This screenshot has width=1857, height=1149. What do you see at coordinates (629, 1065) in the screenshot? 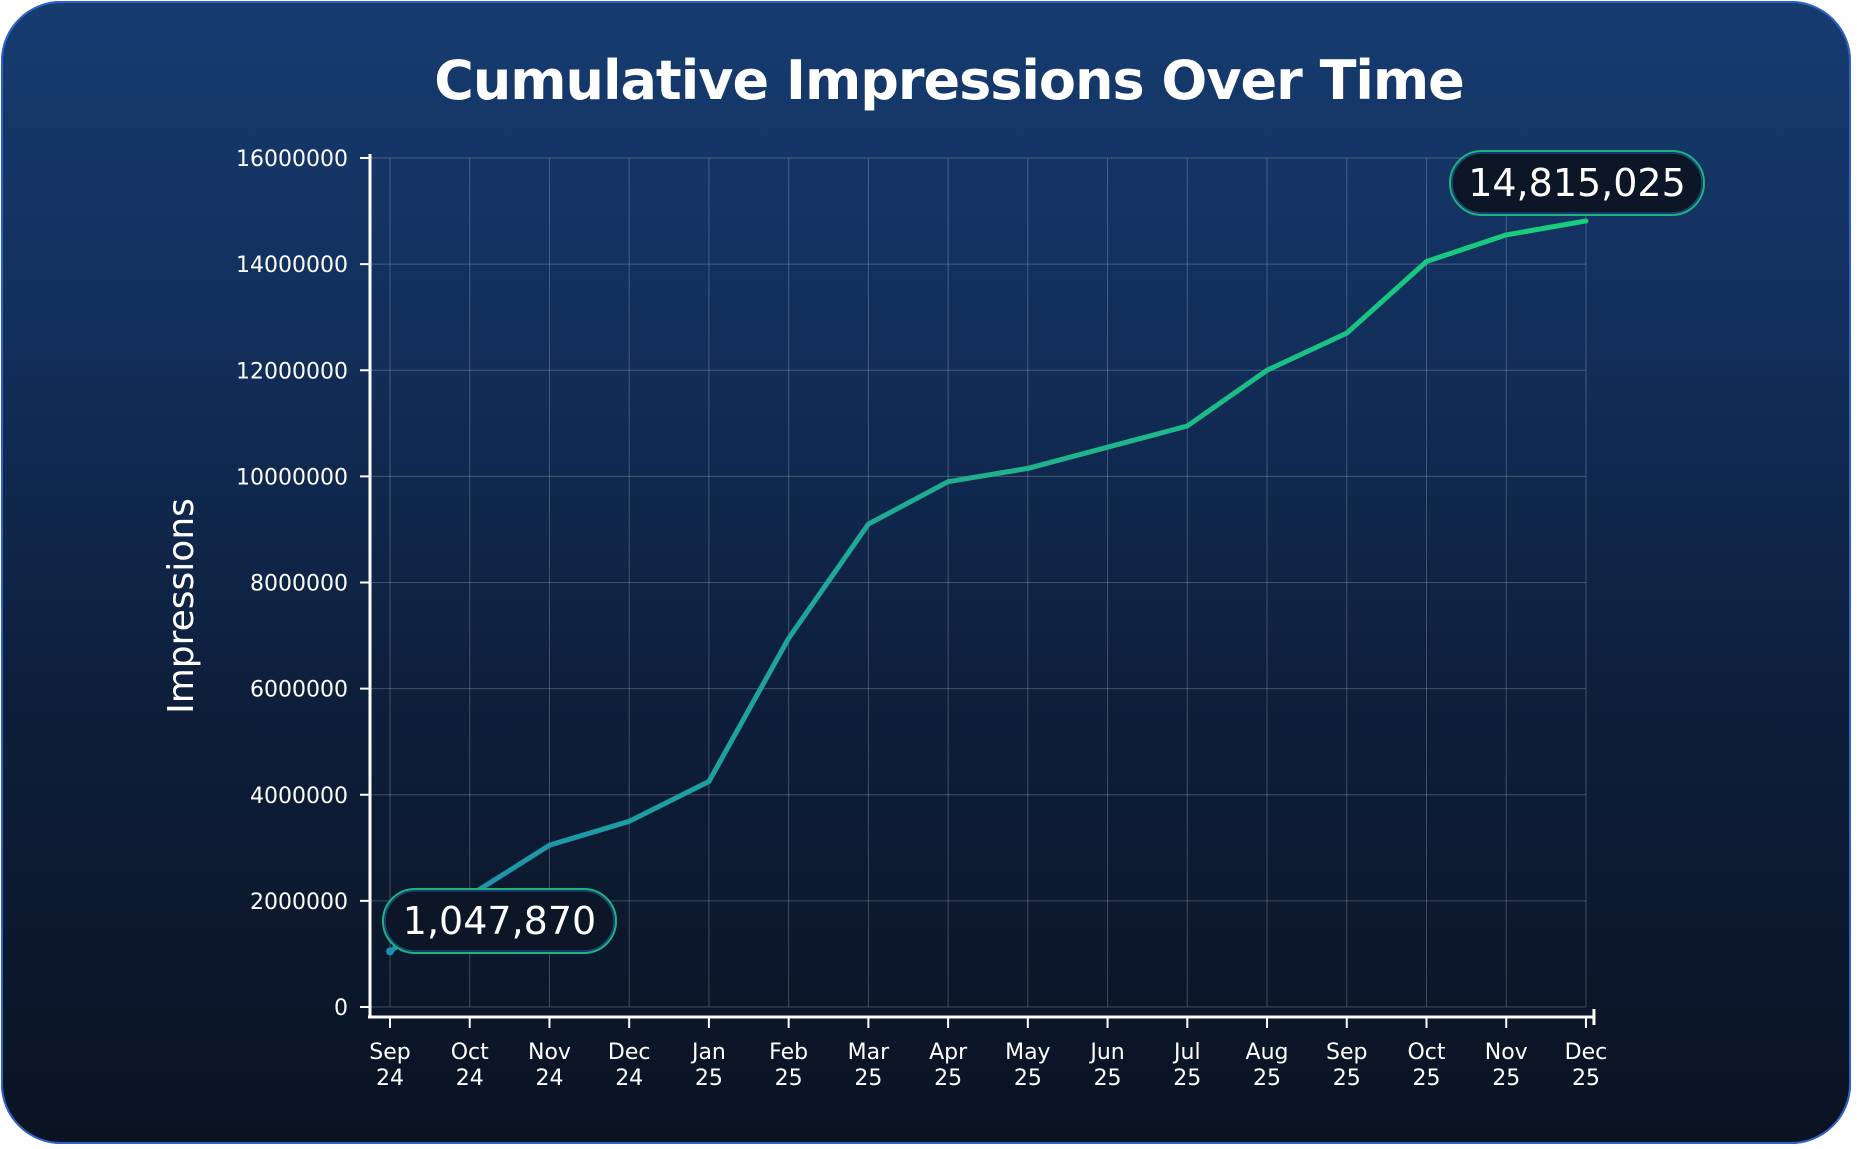
I see `x-tick-label: Dec 24` at bounding box center [629, 1065].